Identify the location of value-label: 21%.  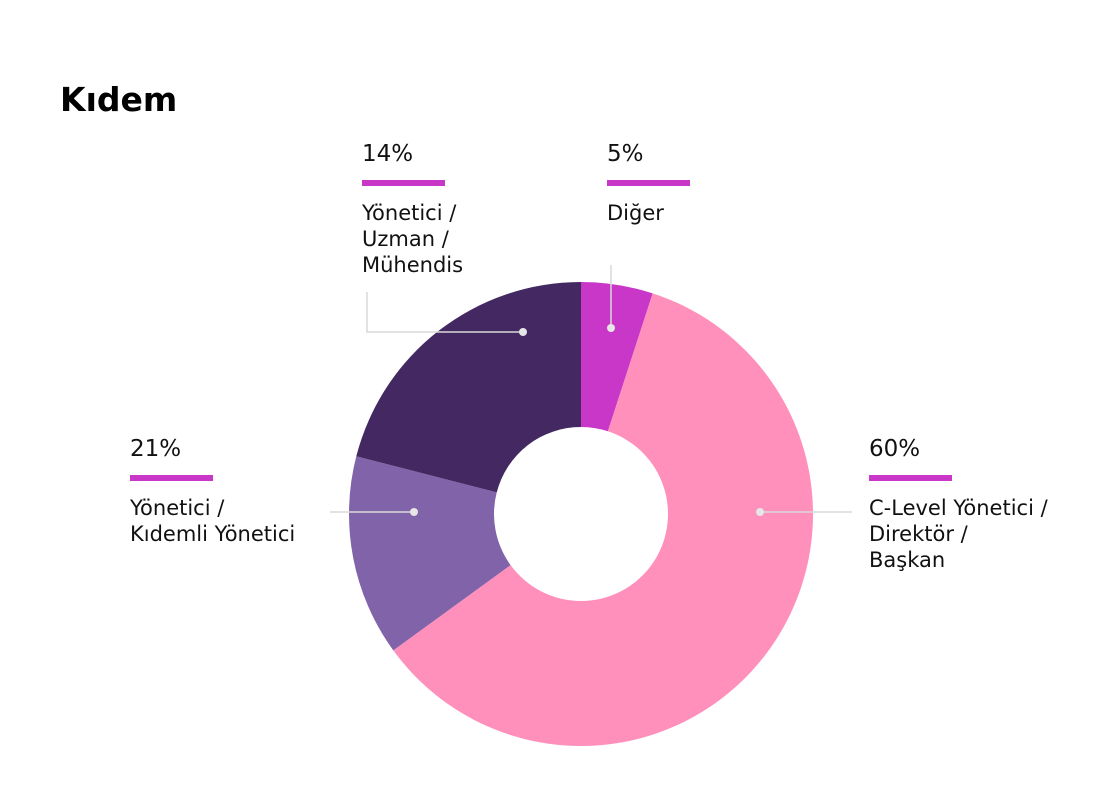
(156, 449).